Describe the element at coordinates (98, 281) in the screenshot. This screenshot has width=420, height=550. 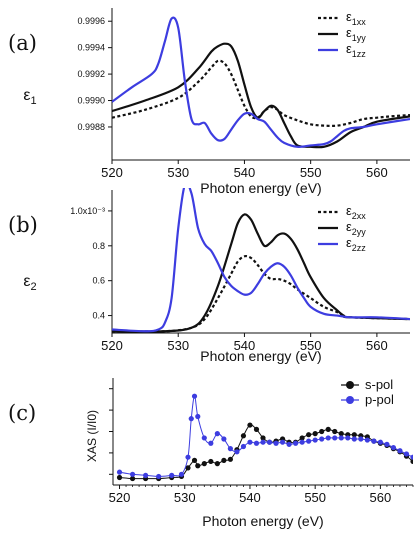
I see `y-tick-label: 0.6` at that location.